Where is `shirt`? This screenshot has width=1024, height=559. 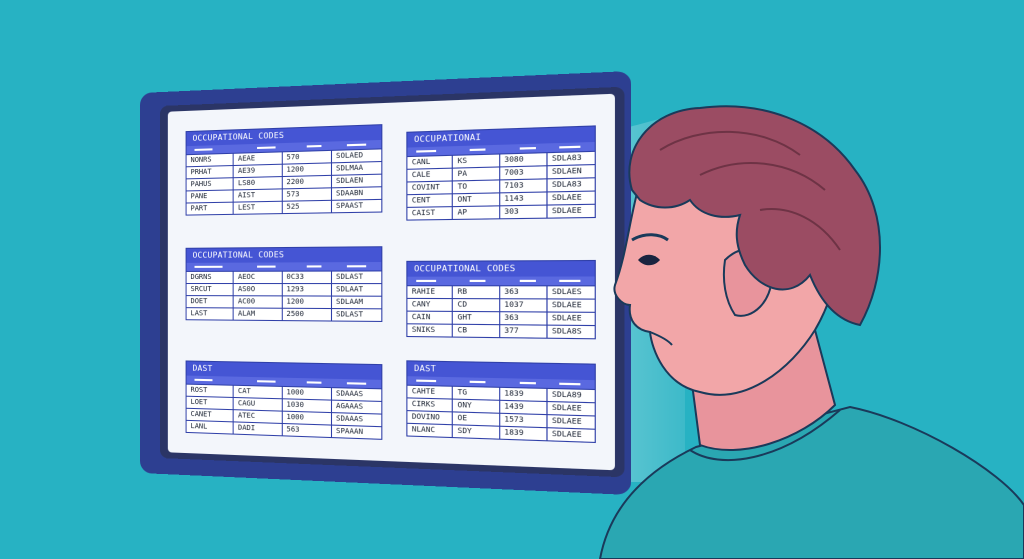
shirt is located at coordinates (812, 483).